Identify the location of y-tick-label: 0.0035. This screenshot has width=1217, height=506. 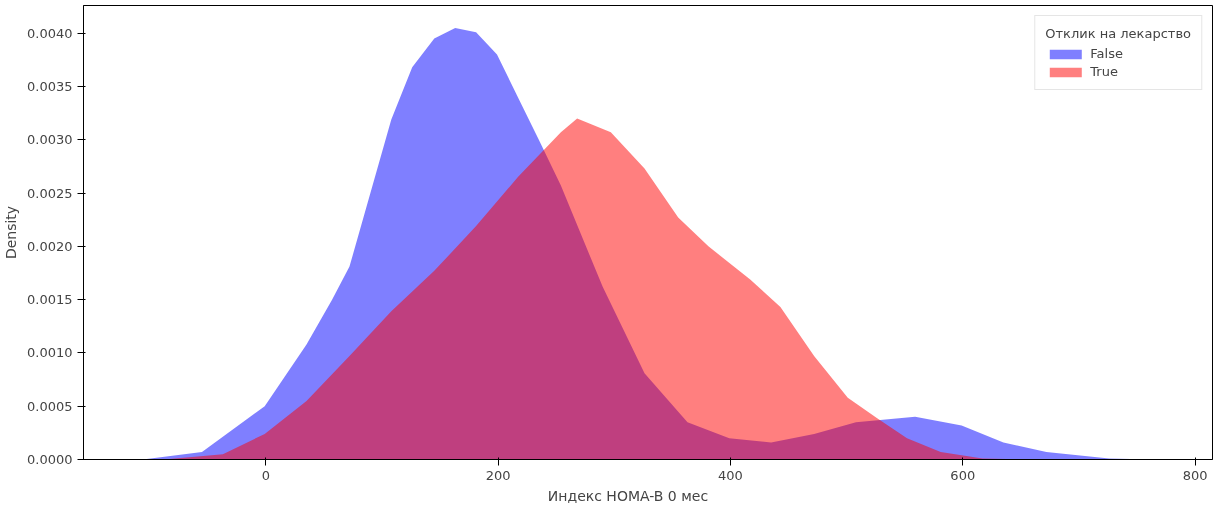
(50, 86).